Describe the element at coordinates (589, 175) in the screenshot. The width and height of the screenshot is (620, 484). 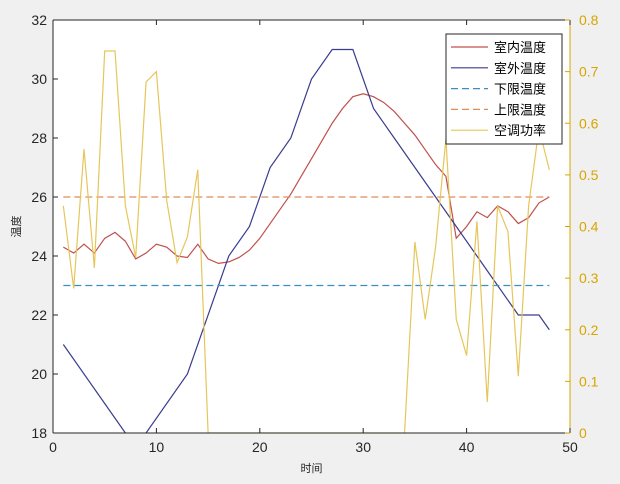
I see `y-tick-label-right: 0.5` at that location.